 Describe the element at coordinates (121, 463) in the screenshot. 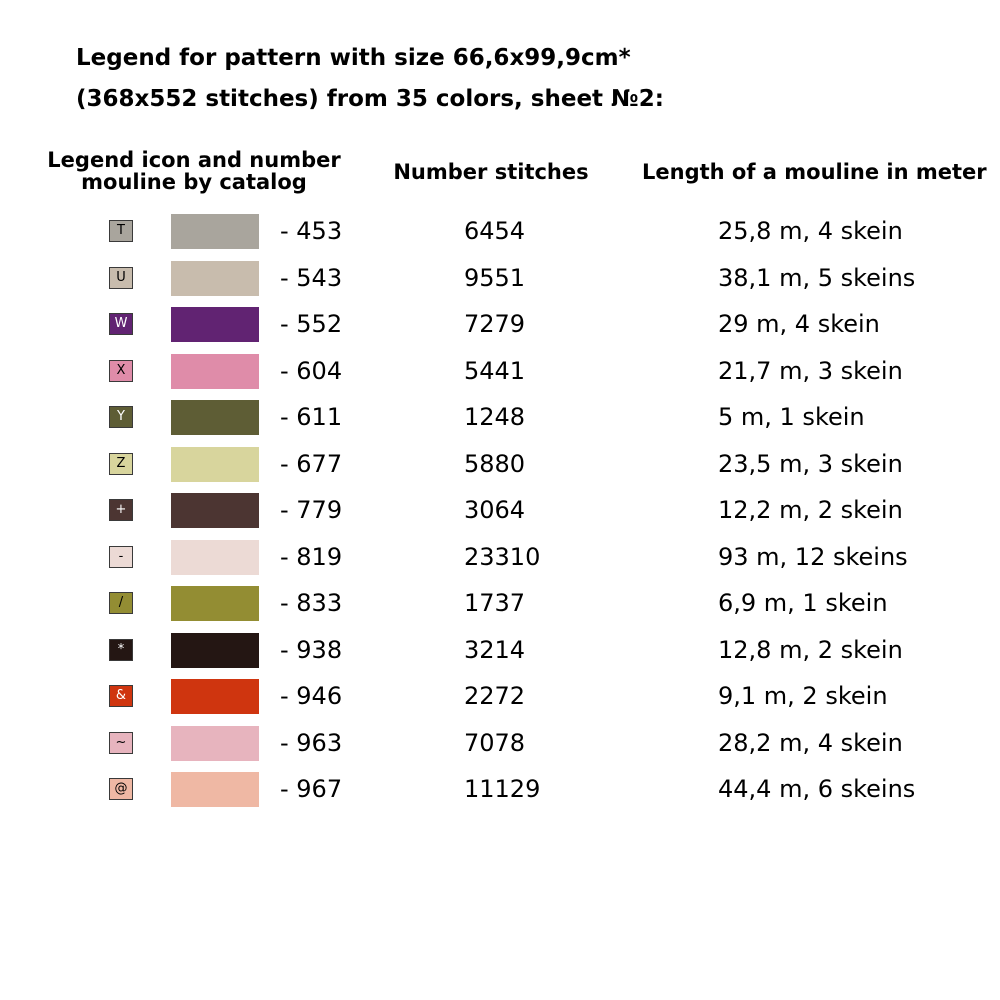

I see `symbol-icon: Z` at that location.